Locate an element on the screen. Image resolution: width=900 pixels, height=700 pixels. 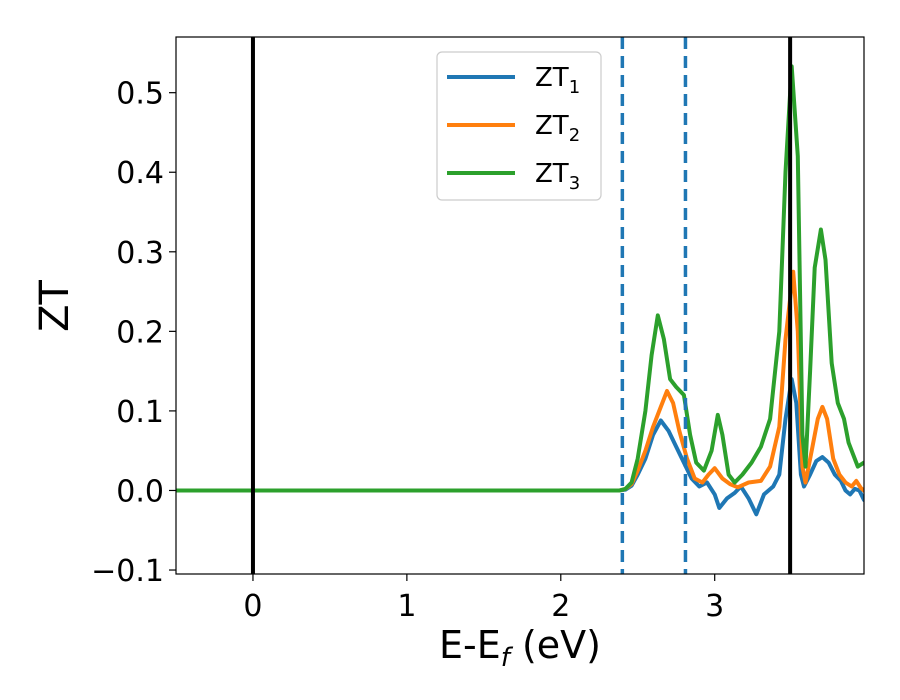
x-axis-label-main: E-E is located at coordinates (470, 645).